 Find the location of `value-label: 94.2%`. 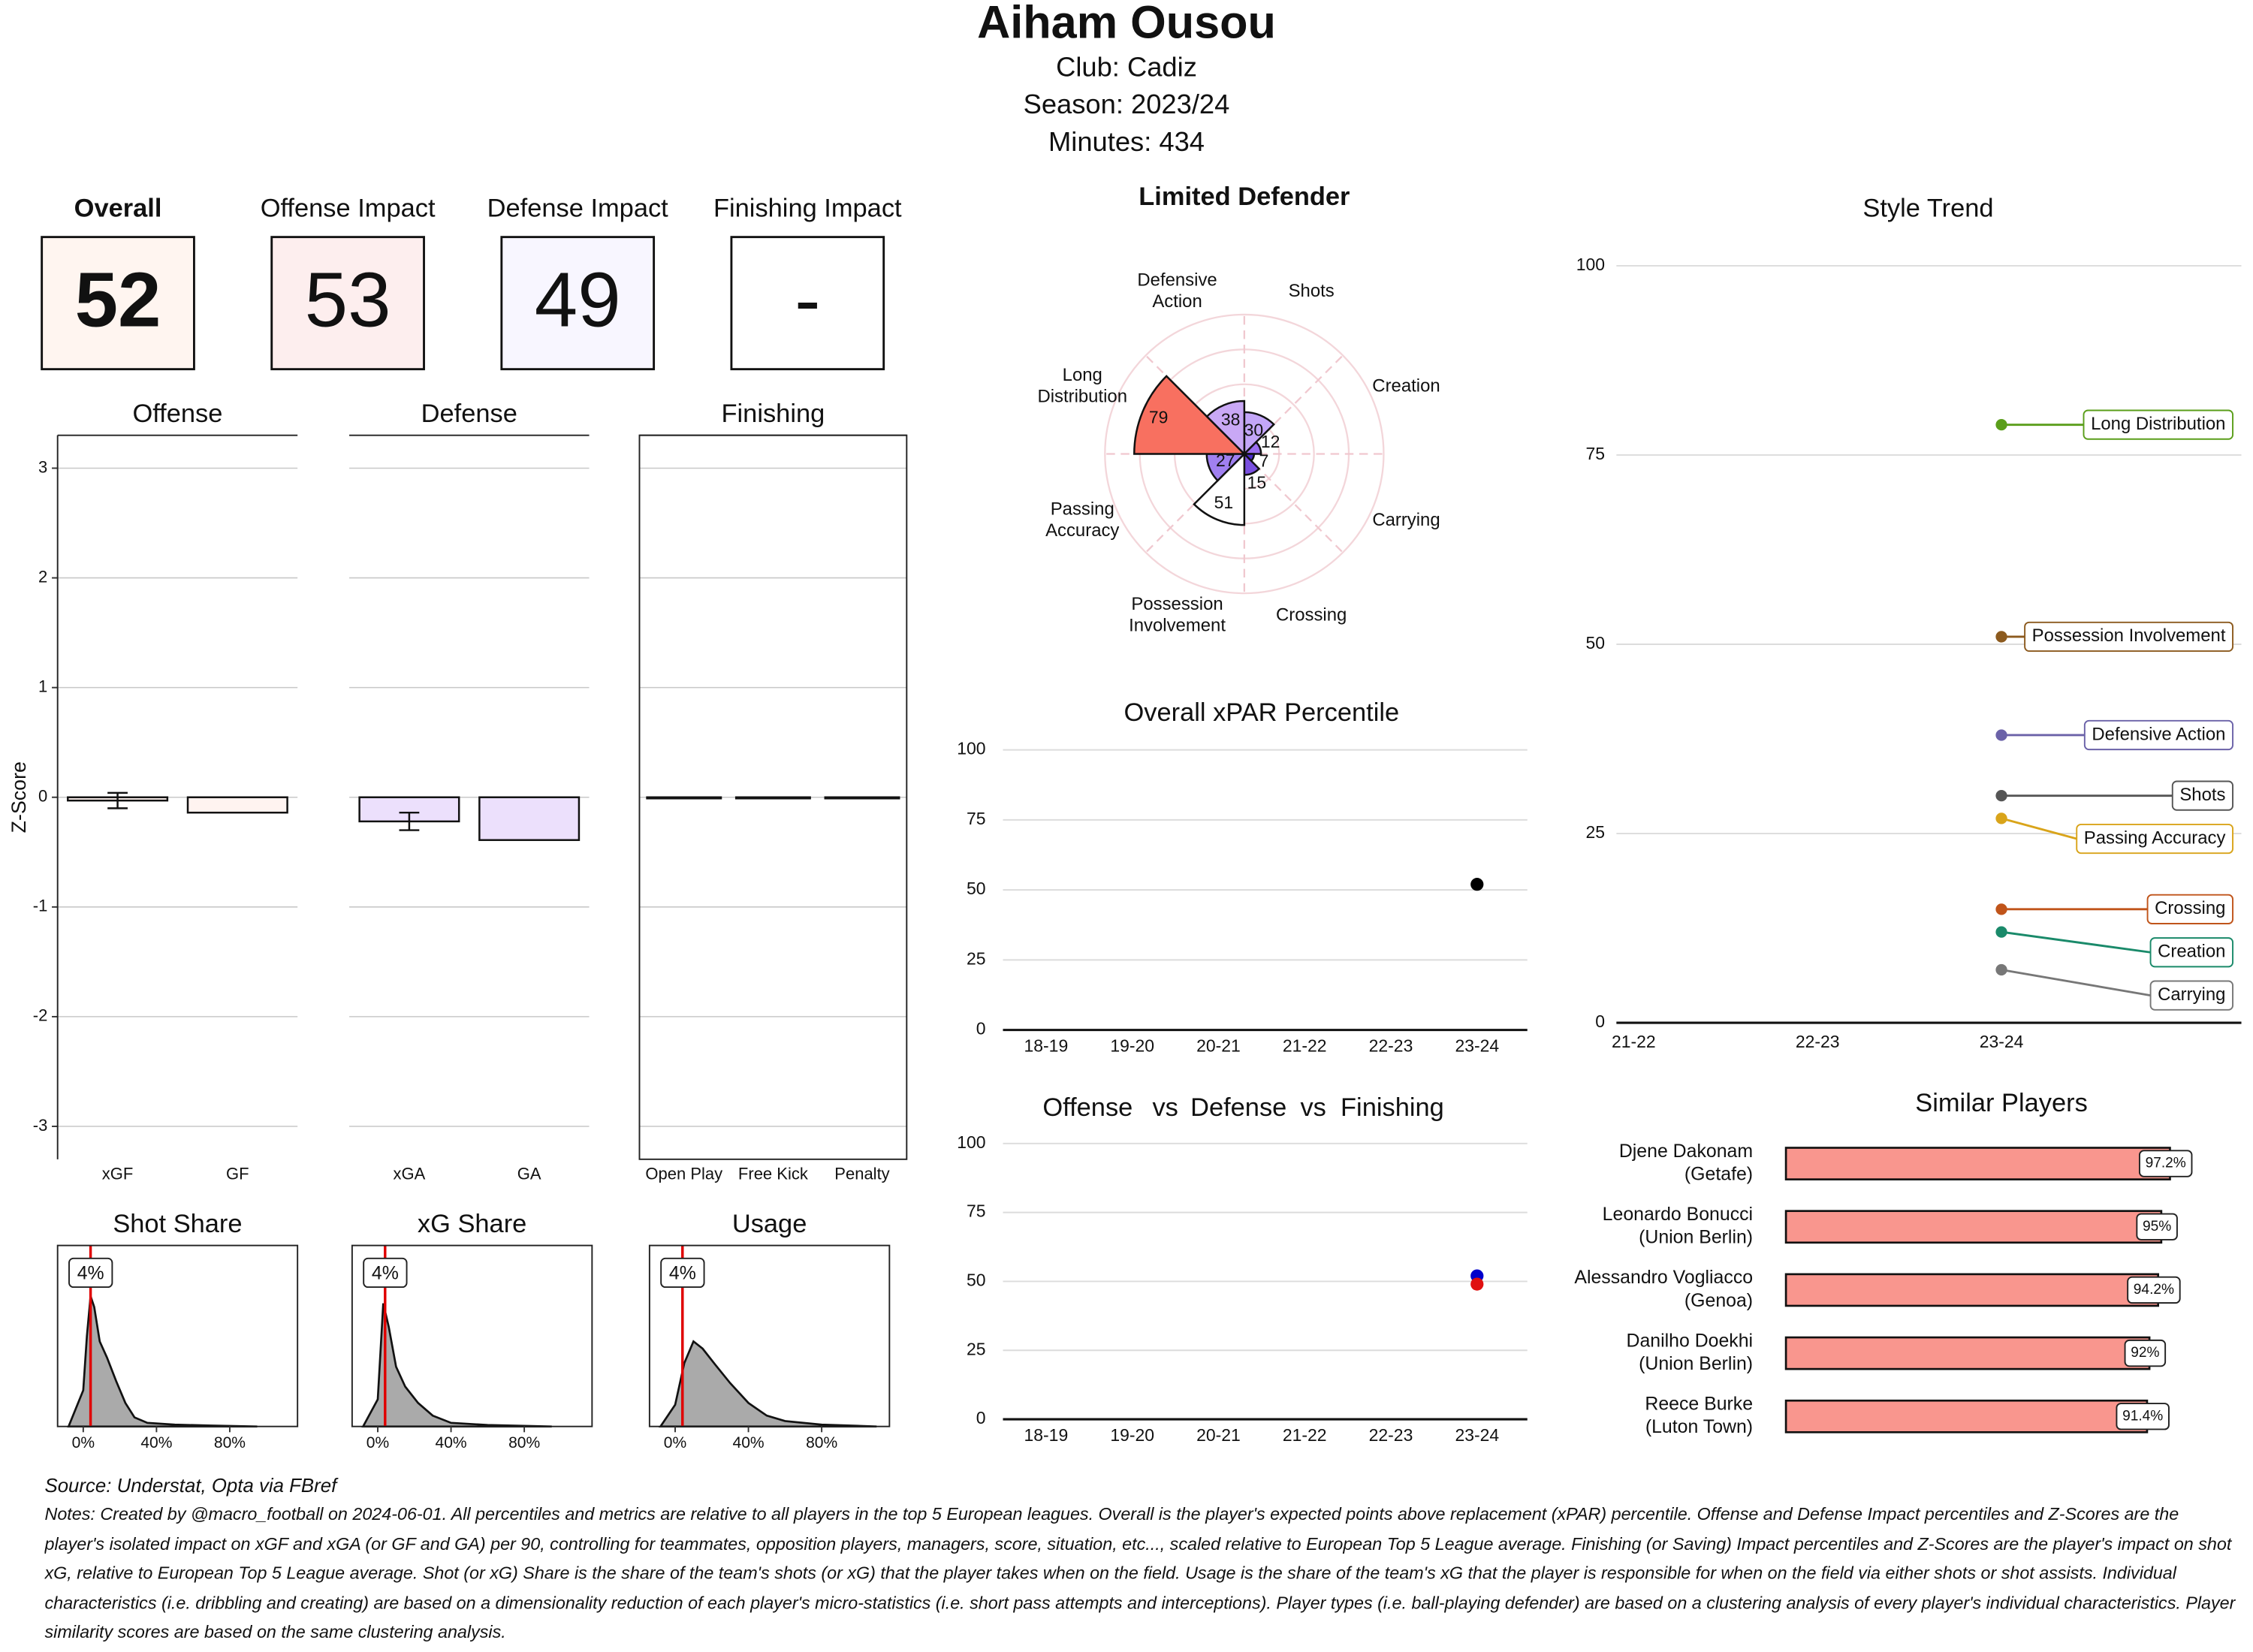

value-label: 94.2% is located at coordinates (2154, 1290).